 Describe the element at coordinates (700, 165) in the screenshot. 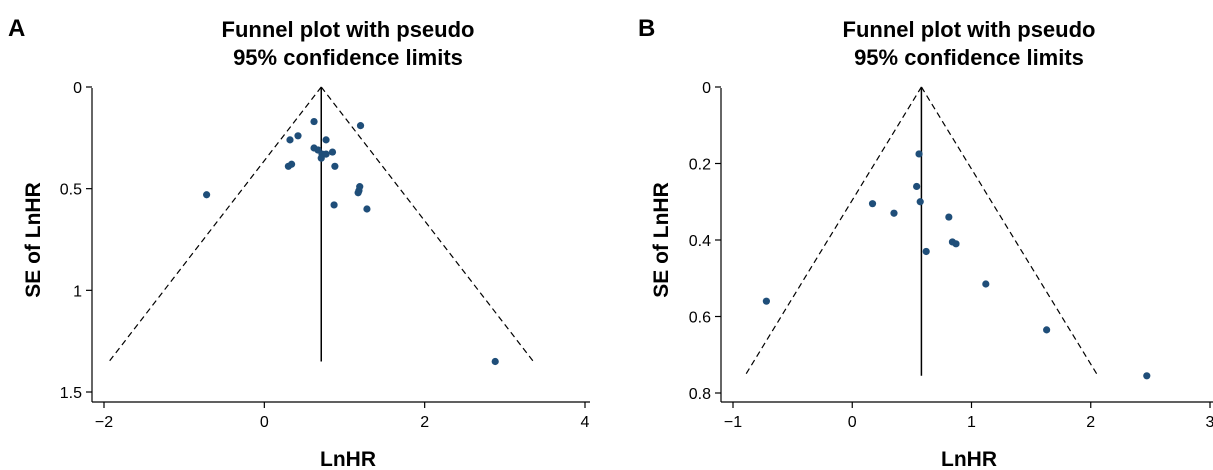

I see `panel-b-y-tick-label: 0.2` at that location.